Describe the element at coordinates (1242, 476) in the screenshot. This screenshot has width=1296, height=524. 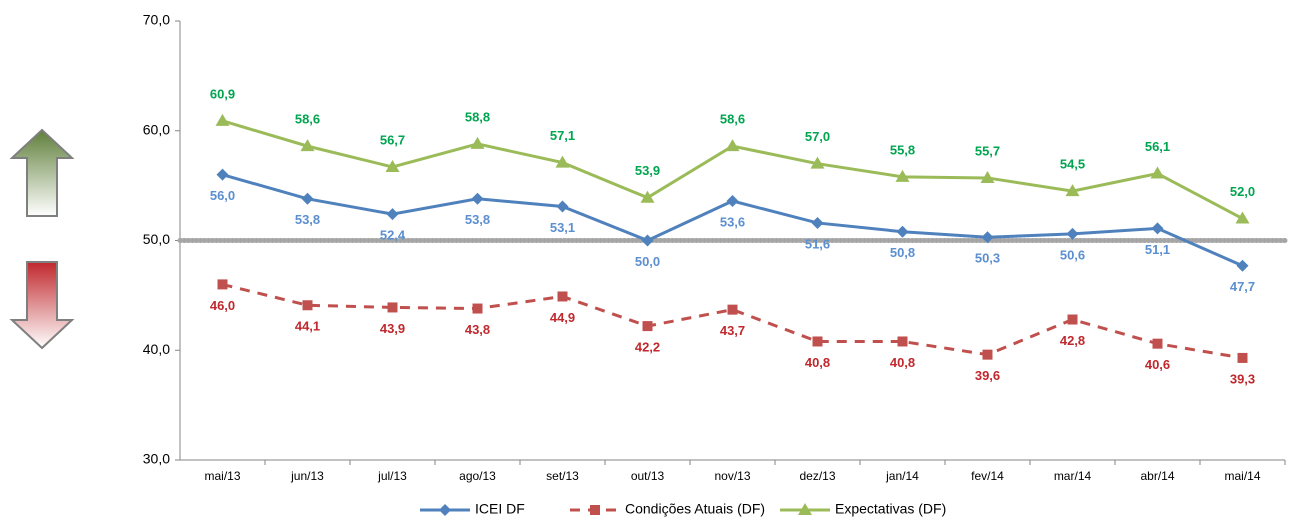
I see `x-tick-label: mai/14` at that location.